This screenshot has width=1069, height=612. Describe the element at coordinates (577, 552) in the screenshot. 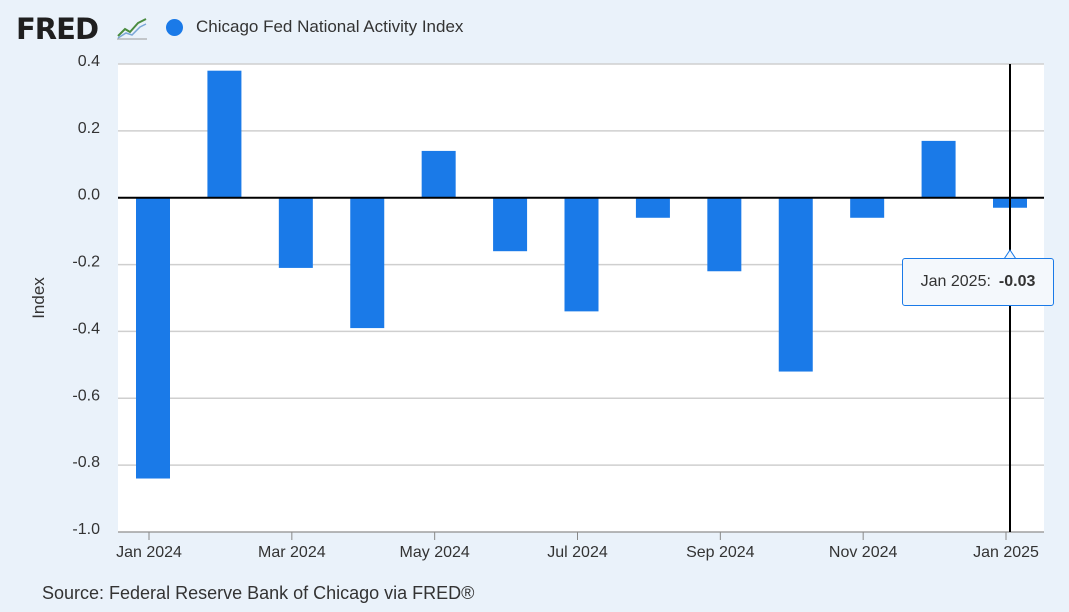

I see `x-tick-label: Jul 2024` at that location.